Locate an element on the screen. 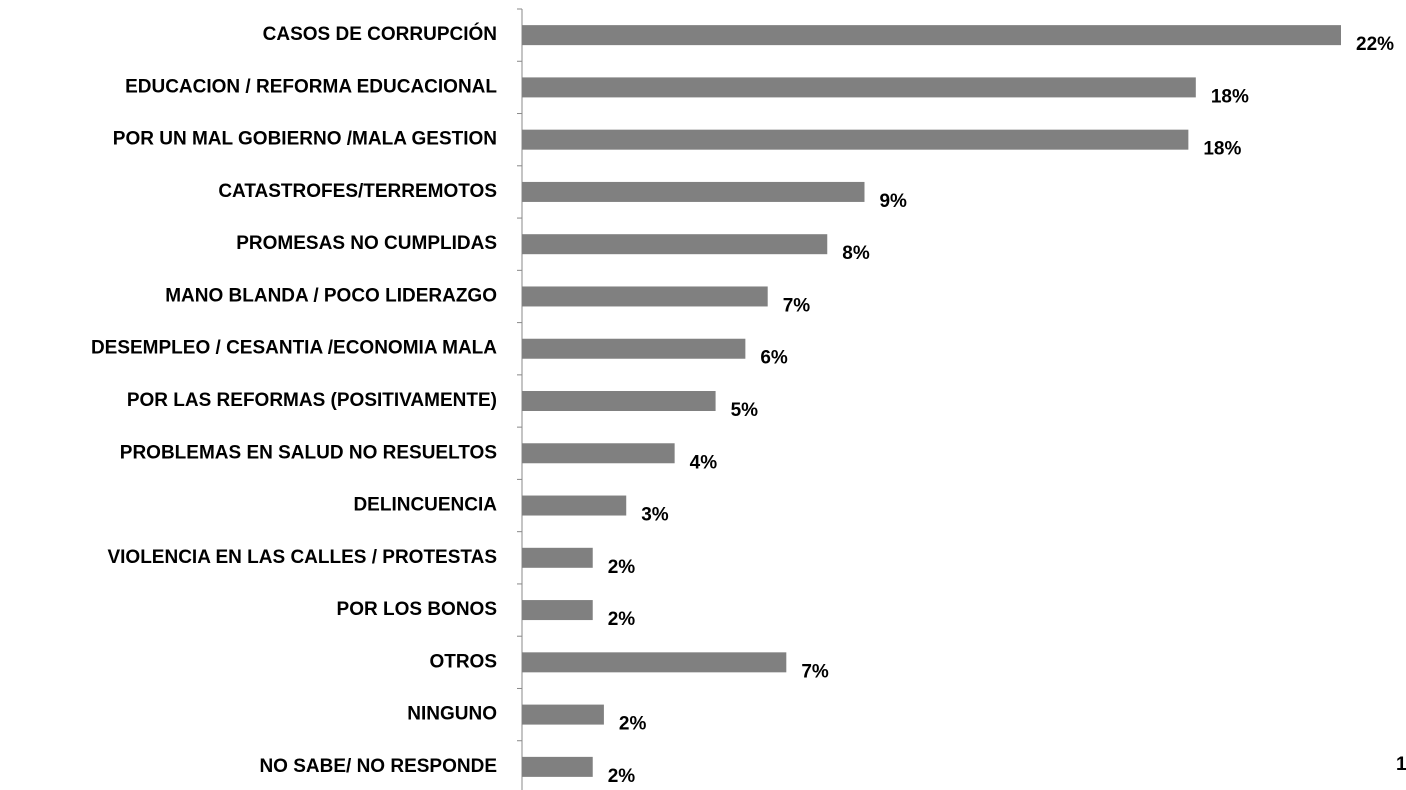 This screenshot has width=1406, height=790. category-label: NO SABE/ NO RESPONDE is located at coordinates (378, 766).